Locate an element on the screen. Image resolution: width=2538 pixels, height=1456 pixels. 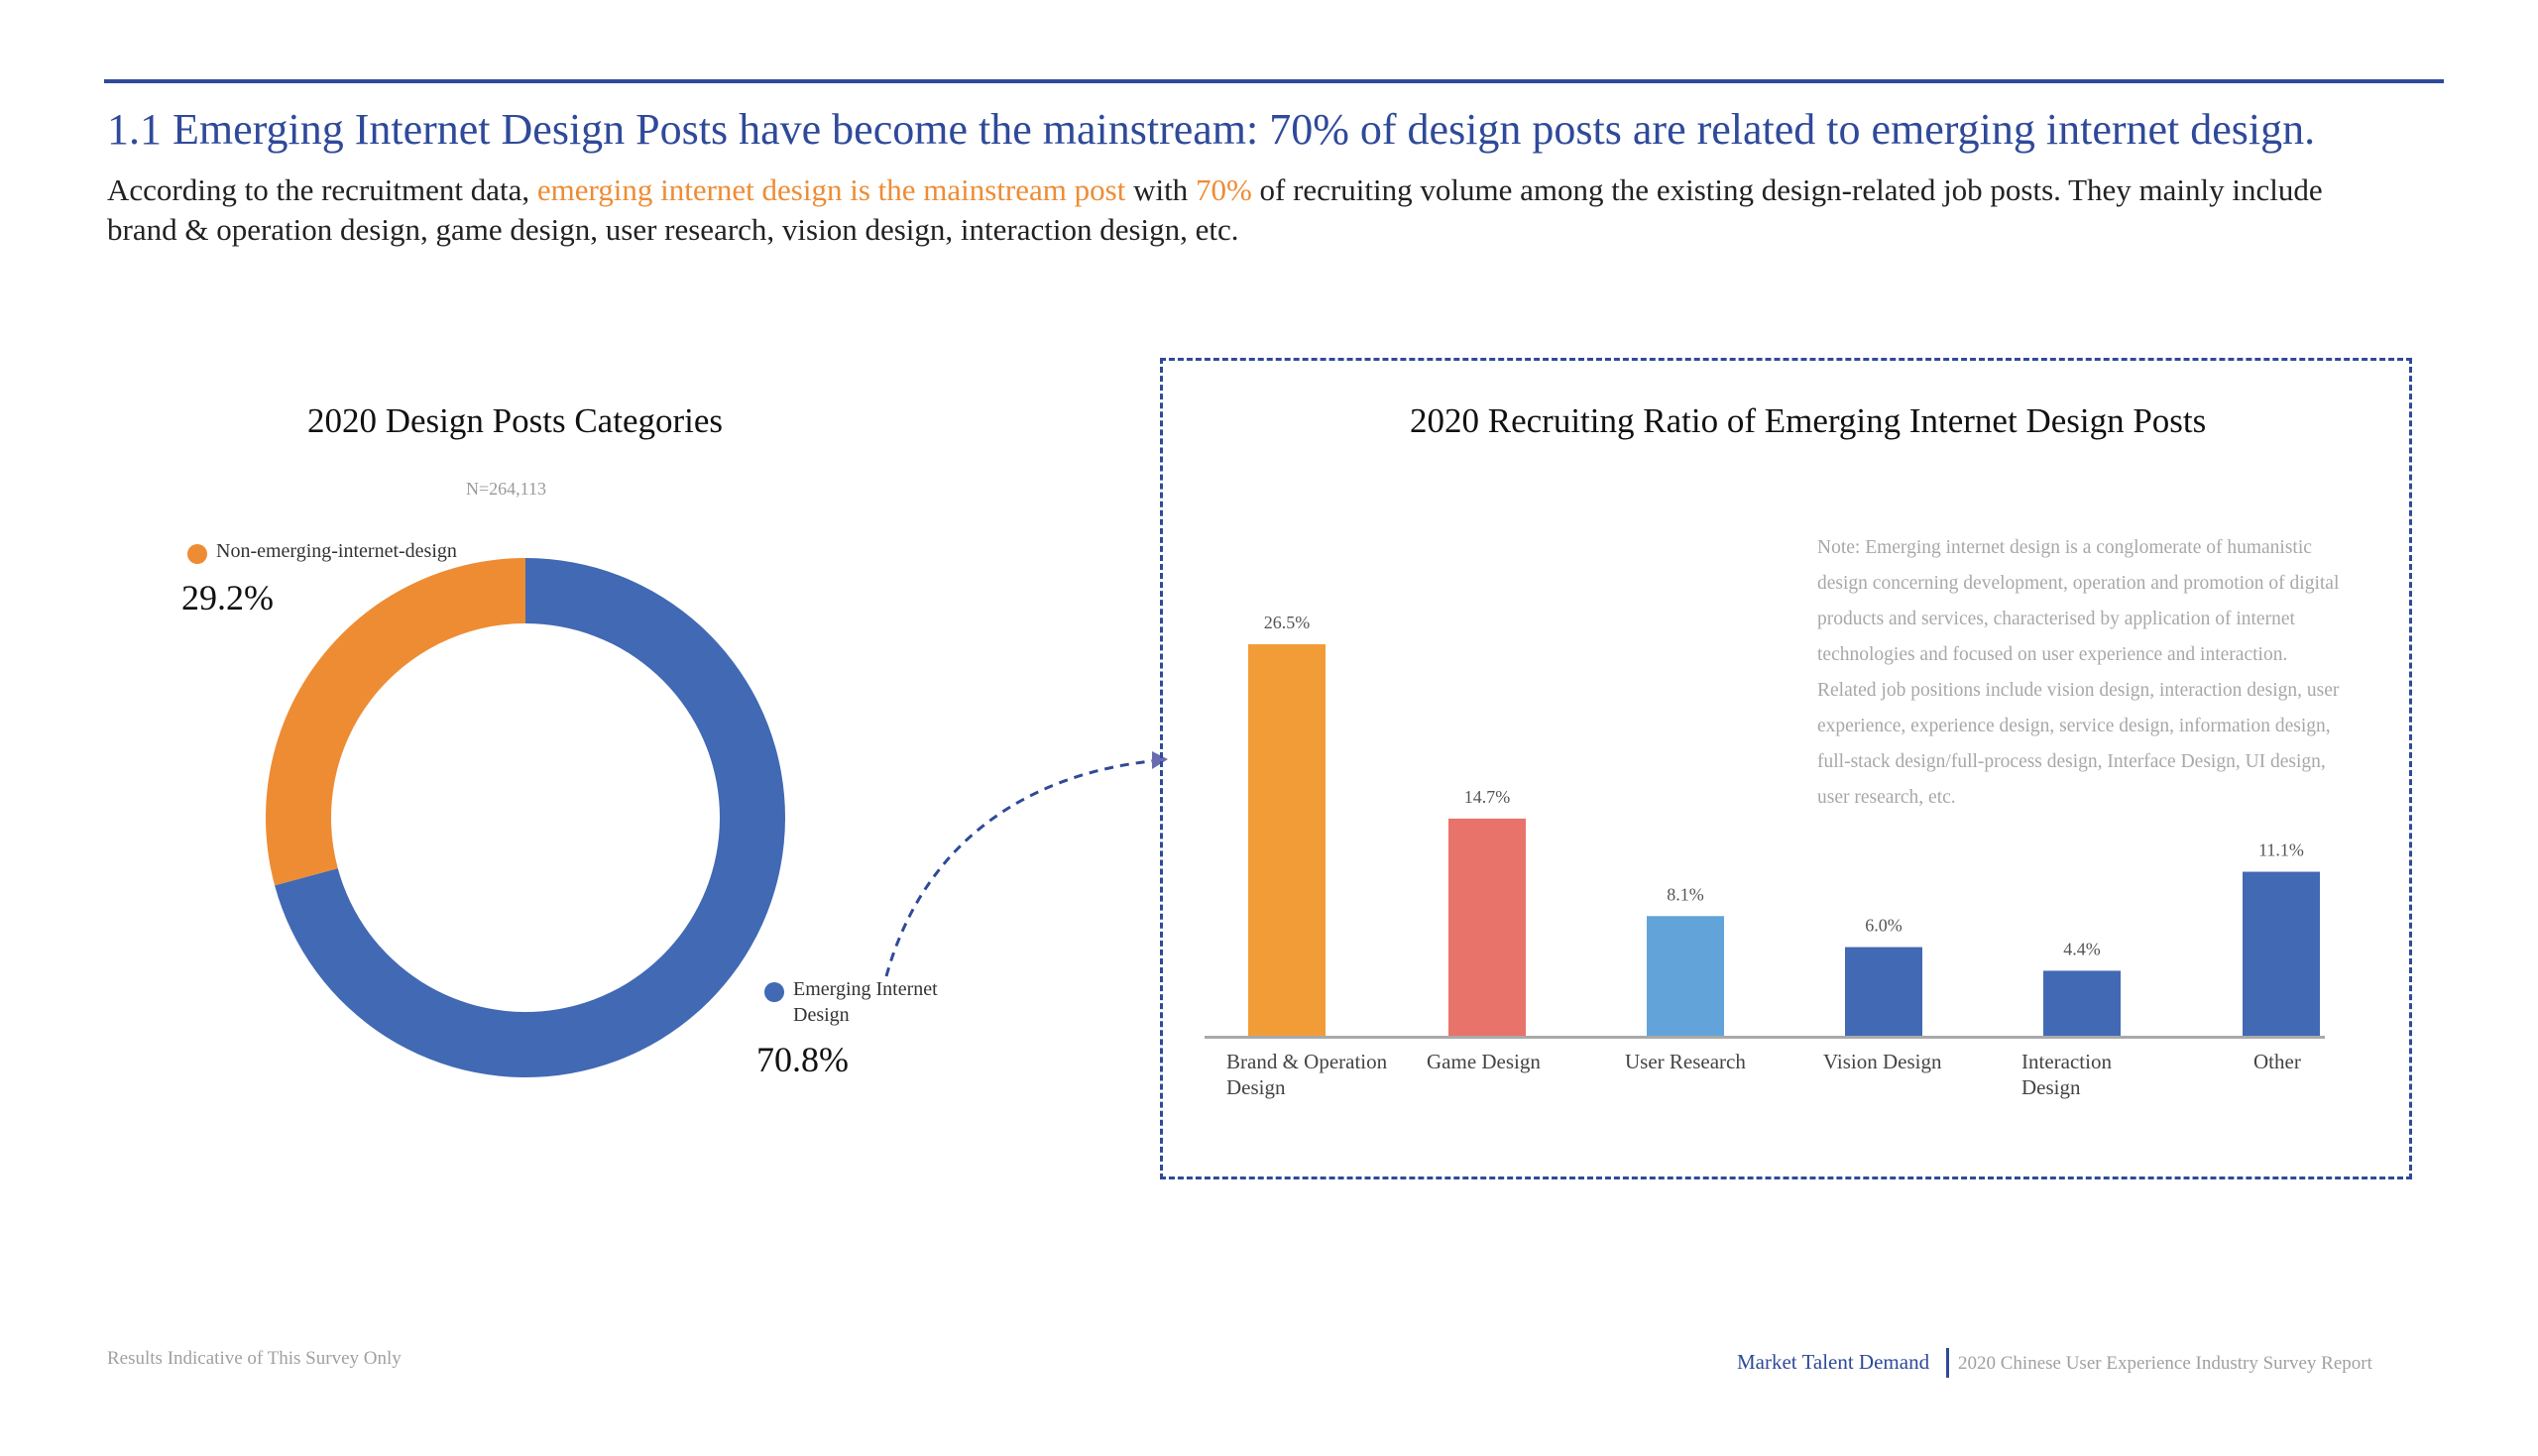
legend-dot-emerging is located at coordinates (774, 992).